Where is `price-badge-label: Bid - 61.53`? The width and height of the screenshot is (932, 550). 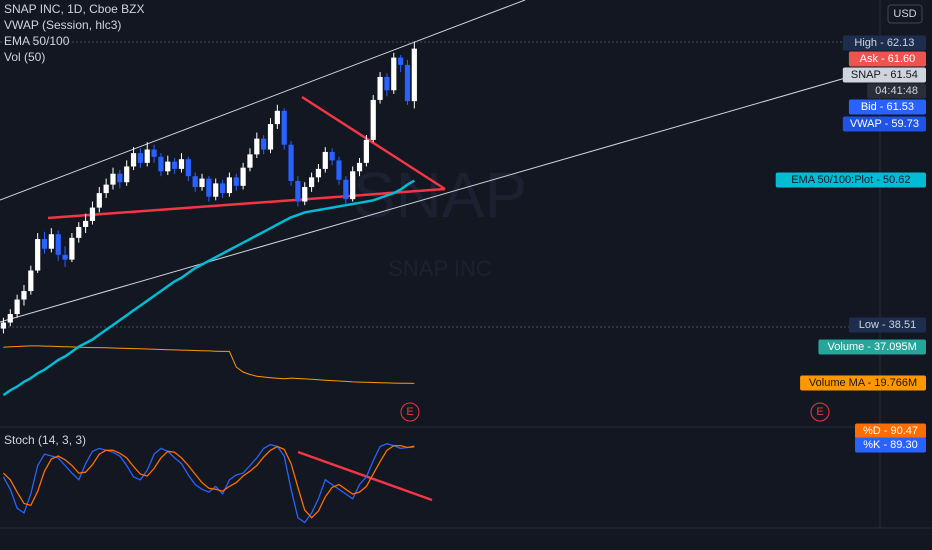 price-badge-label: Bid - 61.53 is located at coordinates (887, 107).